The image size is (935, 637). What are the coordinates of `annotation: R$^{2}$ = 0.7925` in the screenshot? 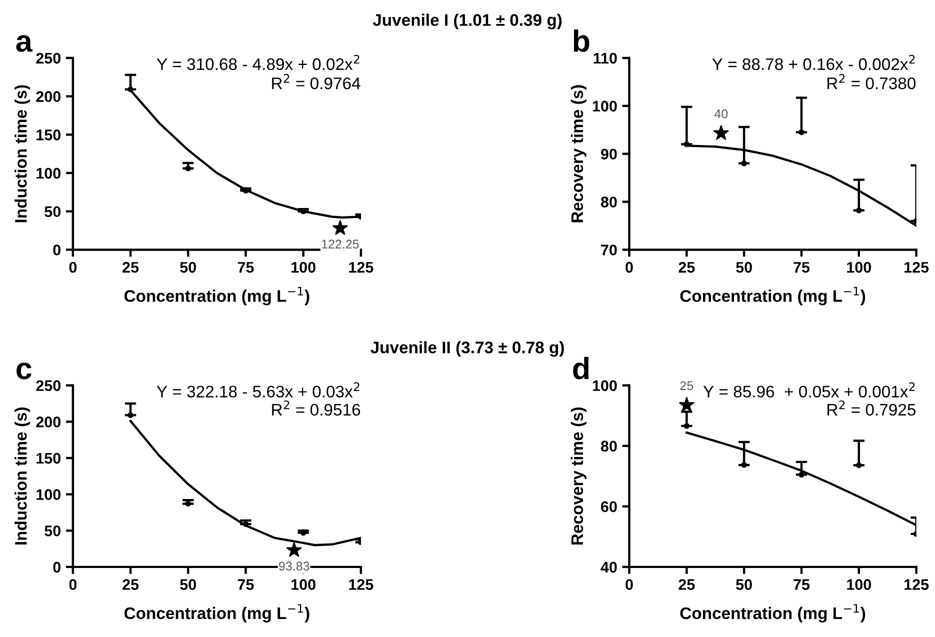 It's located at (872, 408).